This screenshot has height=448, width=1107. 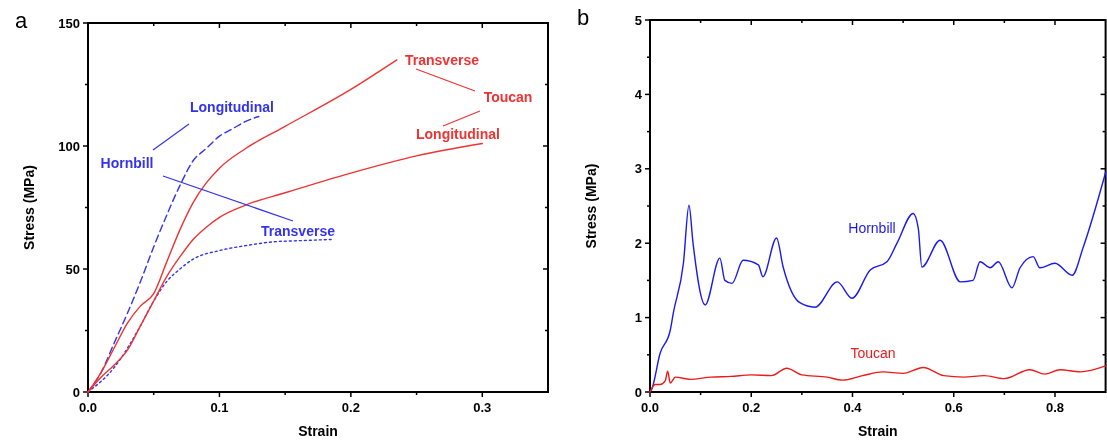 What do you see at coordinates (872, 227) in the screenshot?
I see `series-label: Hornbill` at bounding box center [872, 227].